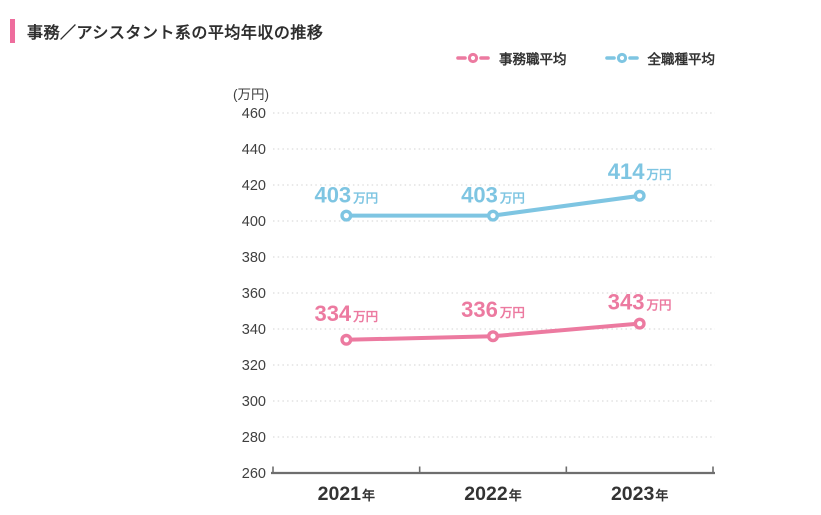 The width and height of the screenshot is (821, 515). Describe the element at coordinates (251, 94) in the screenshot. I see `y-axis-unit-label: (万円)` at that location.